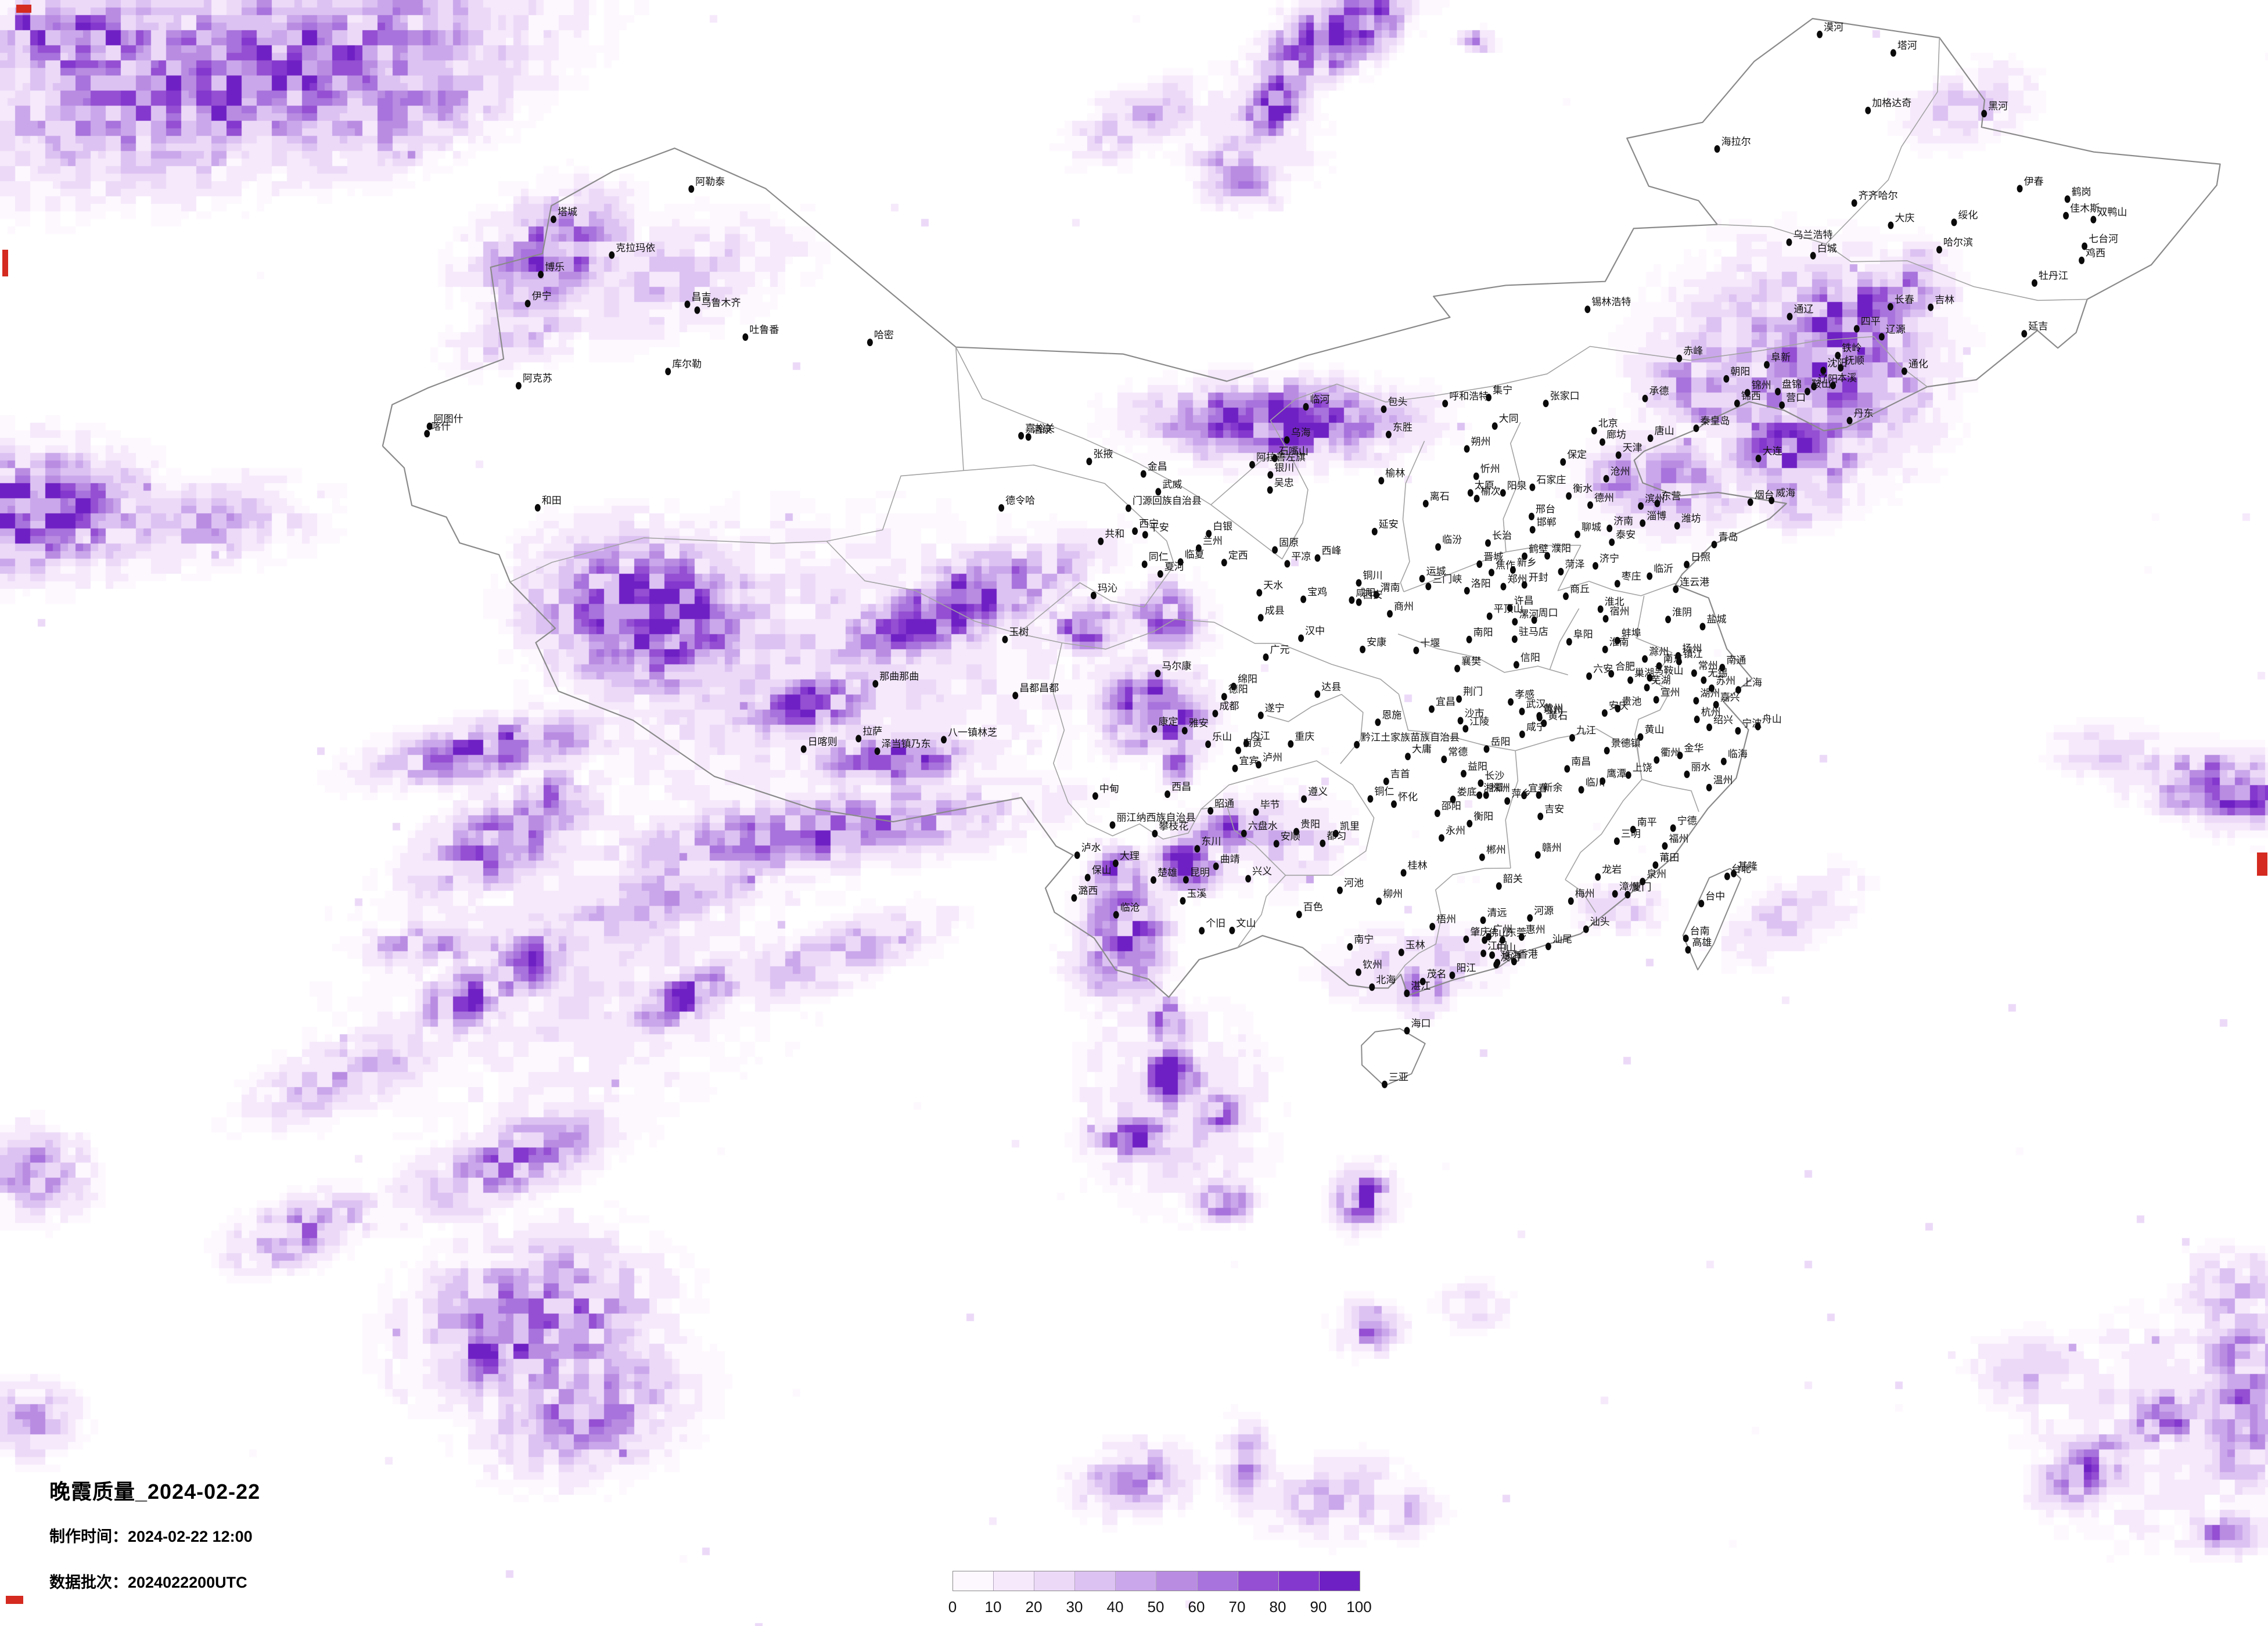  What do you see at coordinates (1389, 524) in the screenshot?
I see `city-label: 延安` at bounding box center [1389, 524].